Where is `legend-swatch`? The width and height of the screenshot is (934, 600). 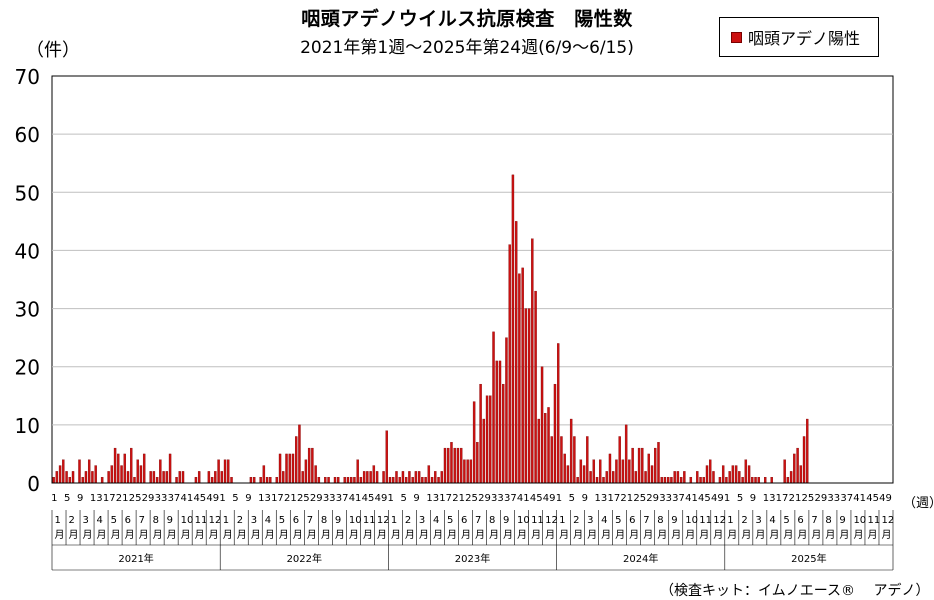 legend-swatch is located at coordinates (736, 37).